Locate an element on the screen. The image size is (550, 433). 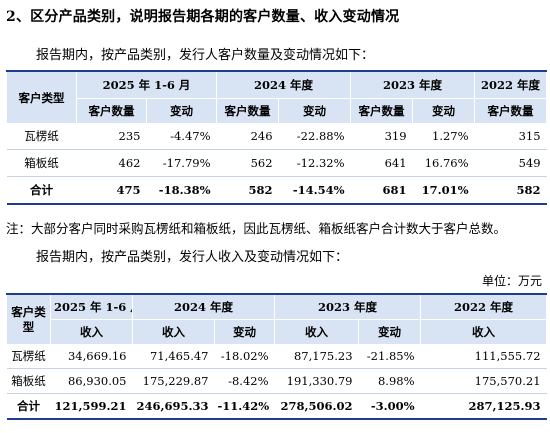
cell-income: 121,599.21 is located at coordinates (90, 406).